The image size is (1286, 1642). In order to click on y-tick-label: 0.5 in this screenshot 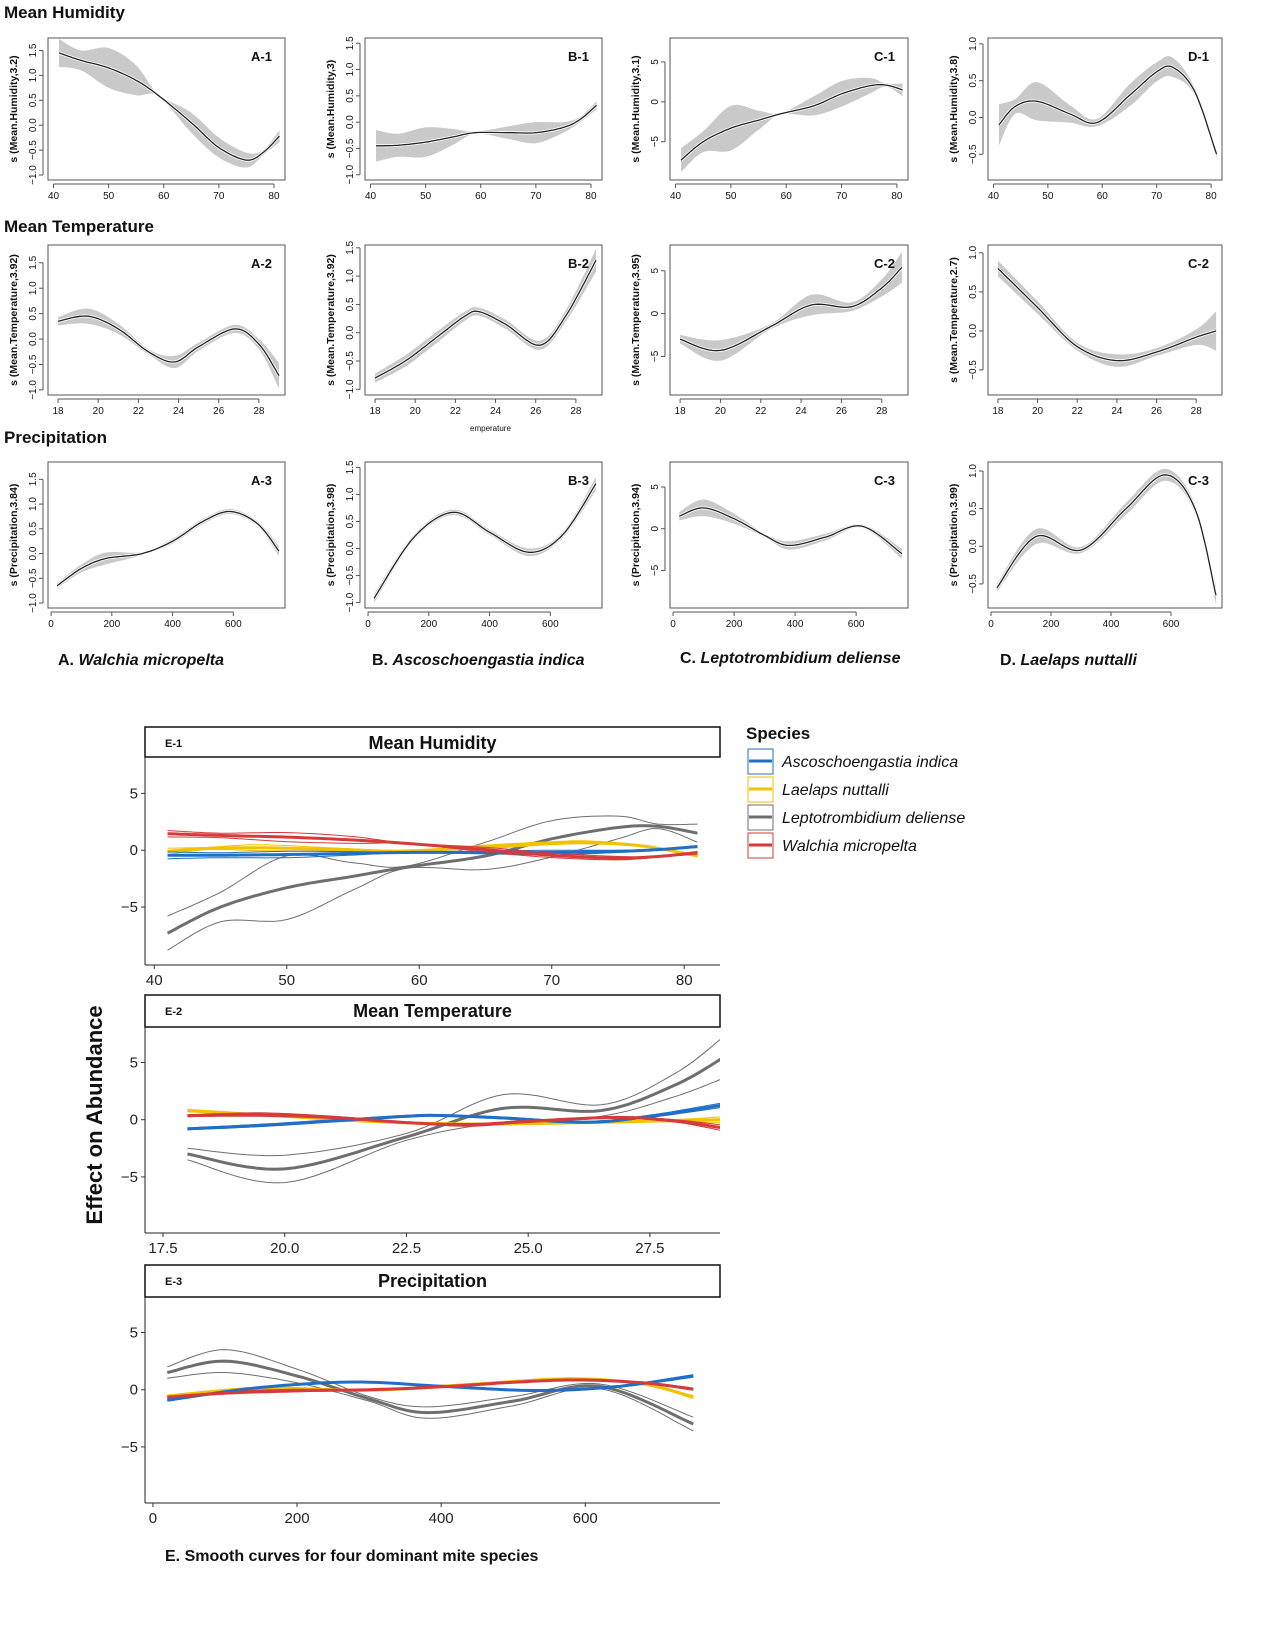, I will do `click(350, 304)`.